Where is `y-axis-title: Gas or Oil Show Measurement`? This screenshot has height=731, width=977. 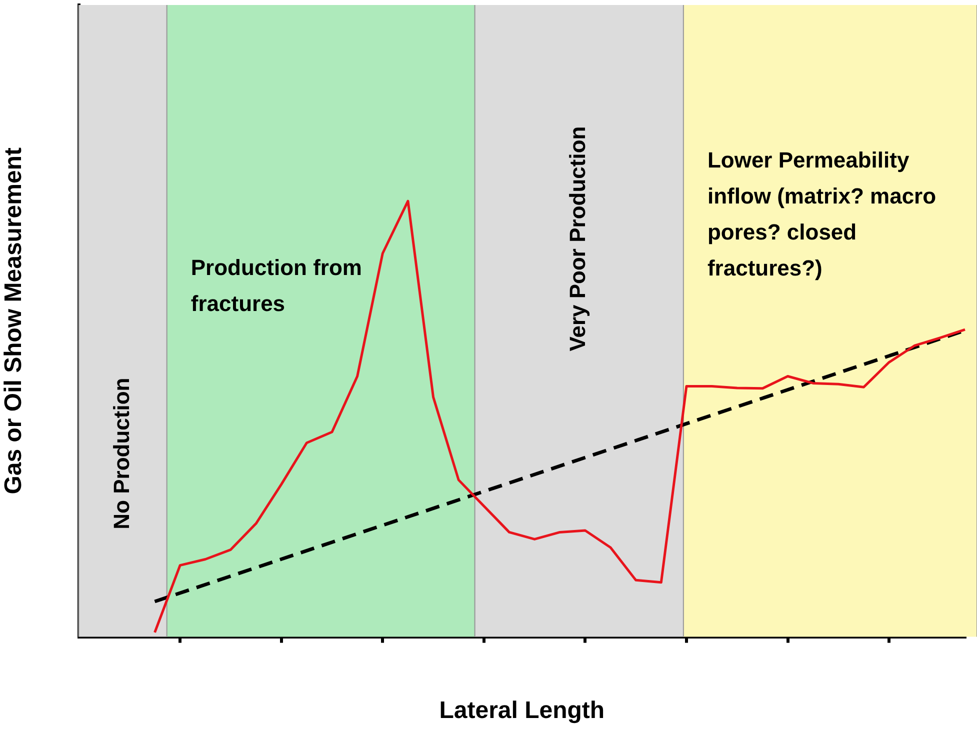
y-axis-title: Gas or Oil Show Measurement is located at coordinates (14, 321).